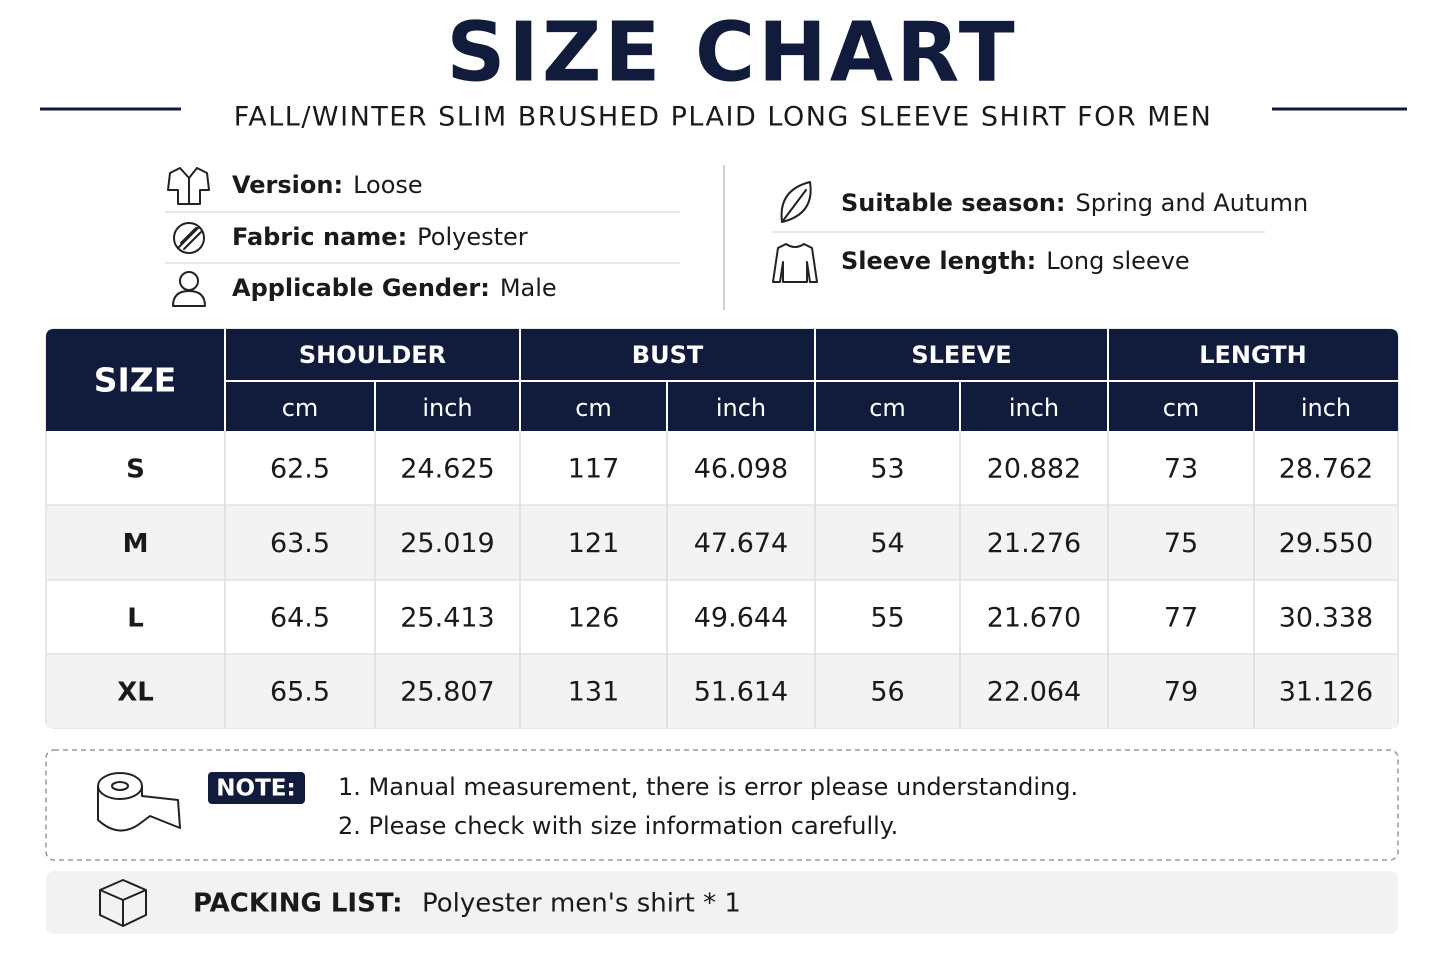  What do you see at coordinates (135, 619) in the screenshot?
I see `size-cell: L` at bounding box center [135, 619].